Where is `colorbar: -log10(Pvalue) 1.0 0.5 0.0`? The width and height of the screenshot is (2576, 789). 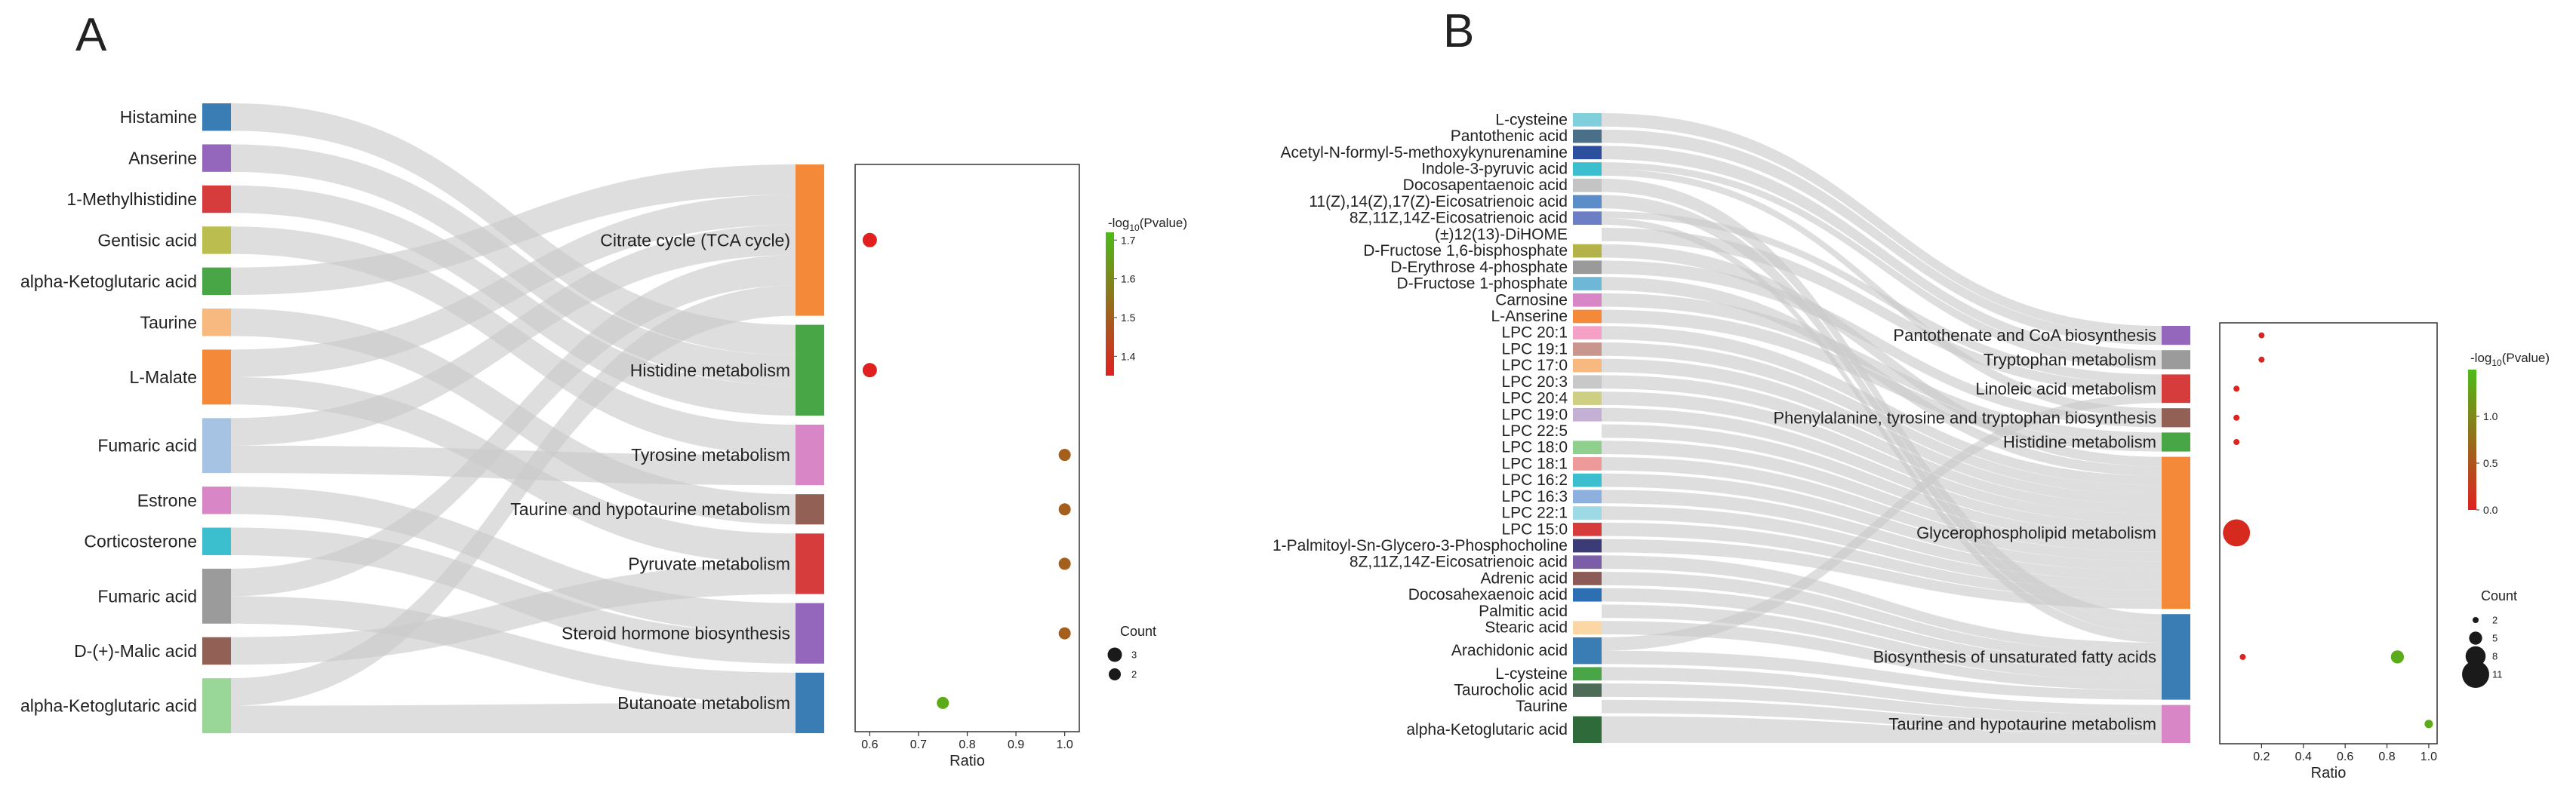 colorbar: -log10(Pvalue) 1.0 0.5 0.0 is located at coordinates (2509, 433).